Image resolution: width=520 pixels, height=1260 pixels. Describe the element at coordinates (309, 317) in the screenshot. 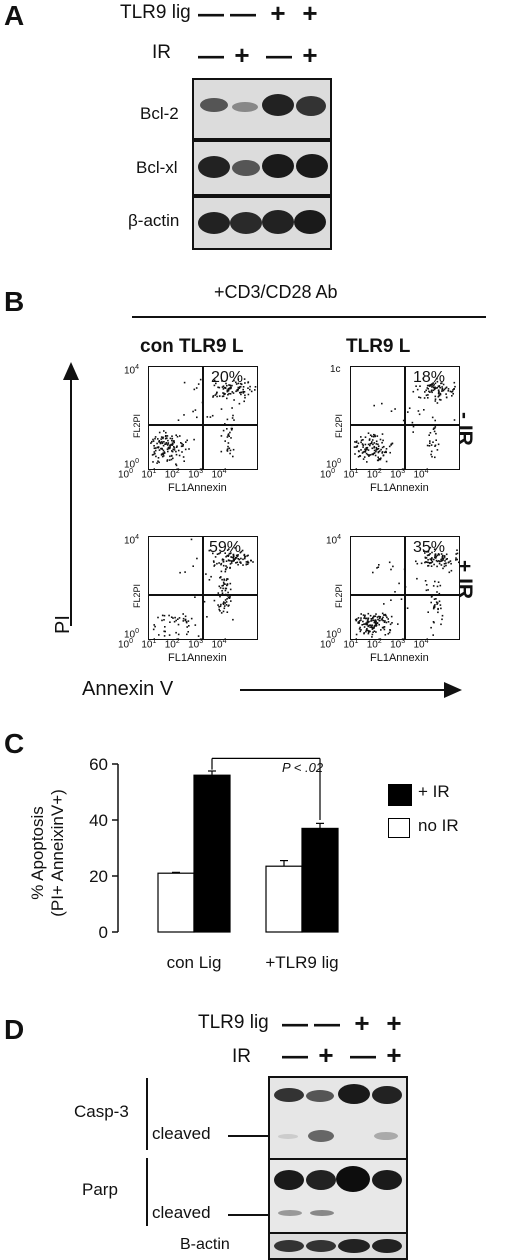

I see `header-line` at that location.